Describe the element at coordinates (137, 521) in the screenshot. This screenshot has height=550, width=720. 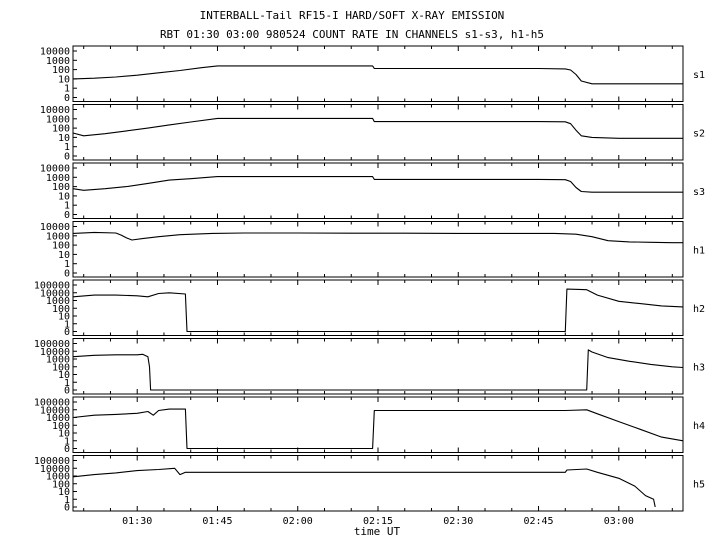
I see `x-tick-label: 01:30` at that location.